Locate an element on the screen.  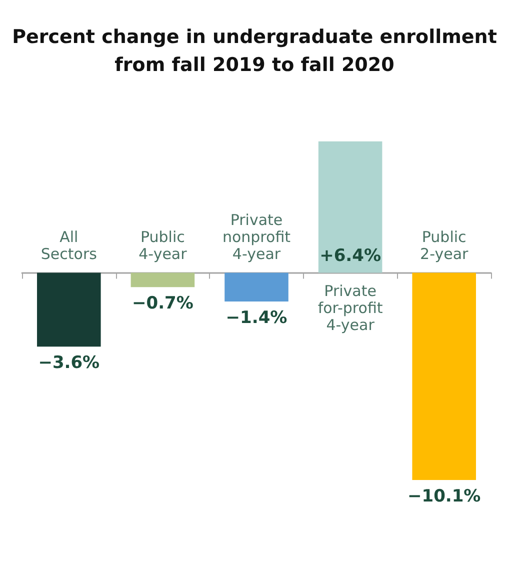
data-label: −10.1% is located at coordinates (444, 496).